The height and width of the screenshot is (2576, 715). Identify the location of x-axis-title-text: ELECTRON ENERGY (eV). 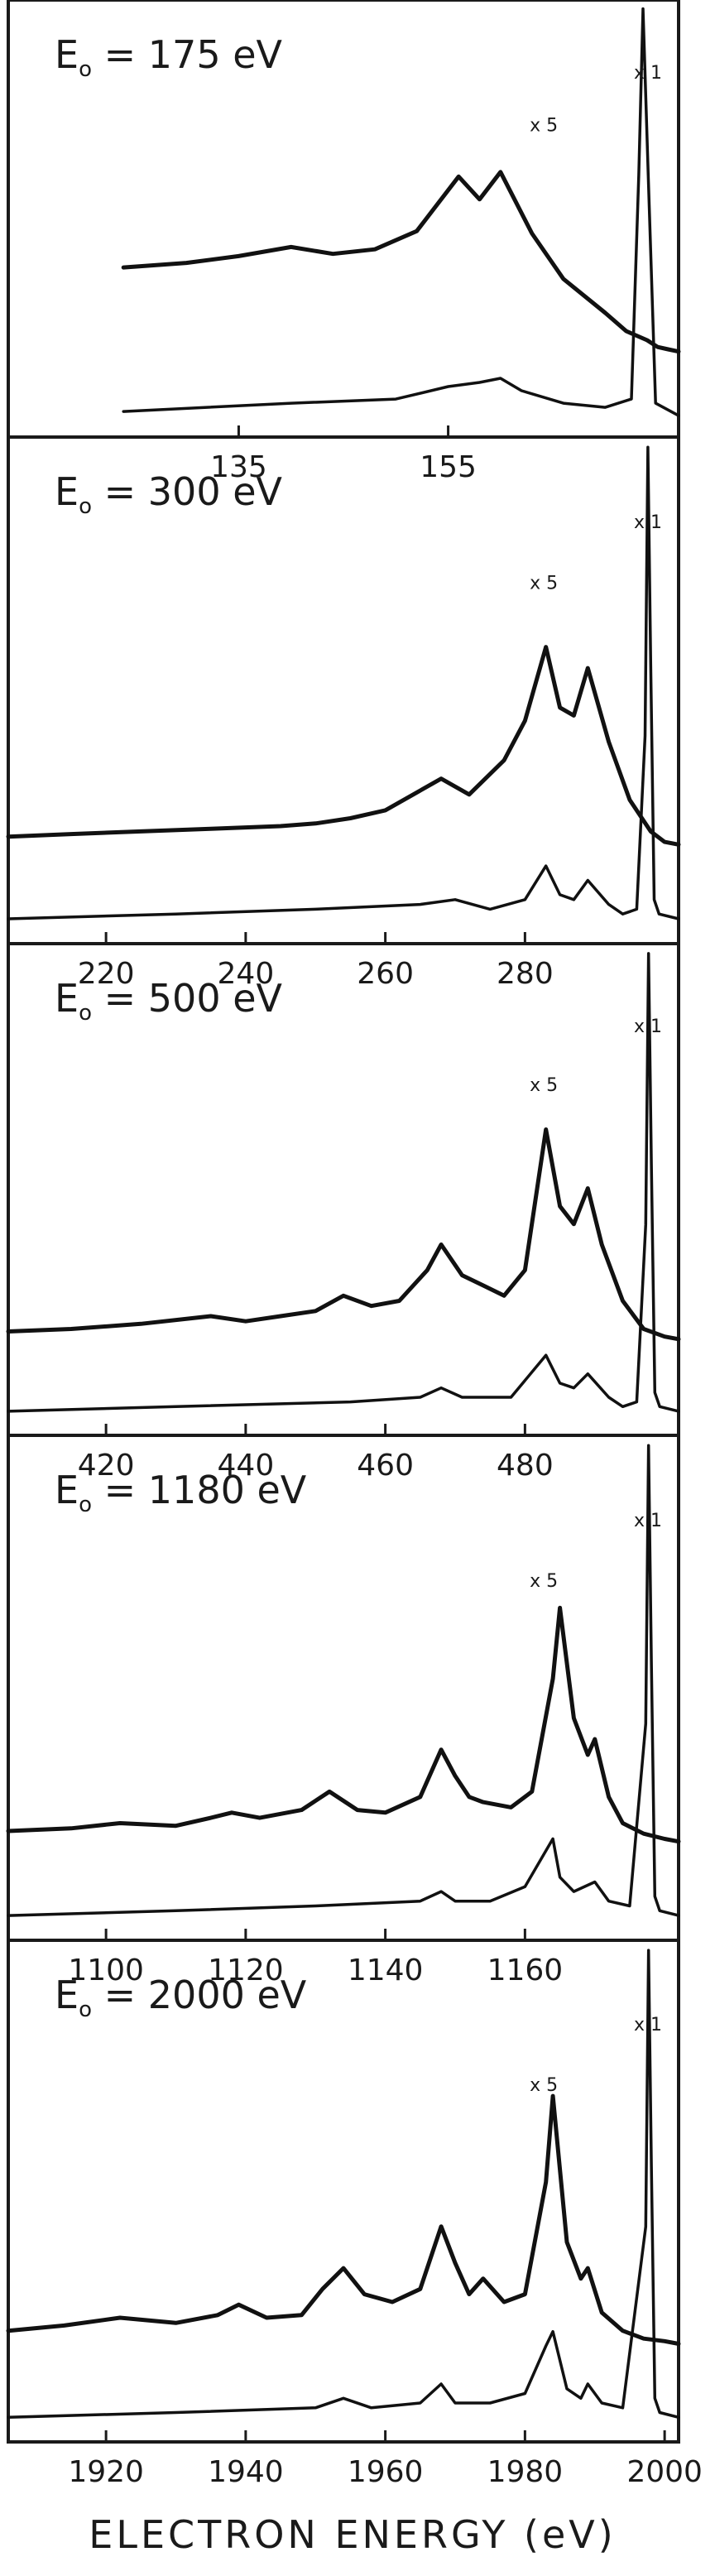
(352, 2534).